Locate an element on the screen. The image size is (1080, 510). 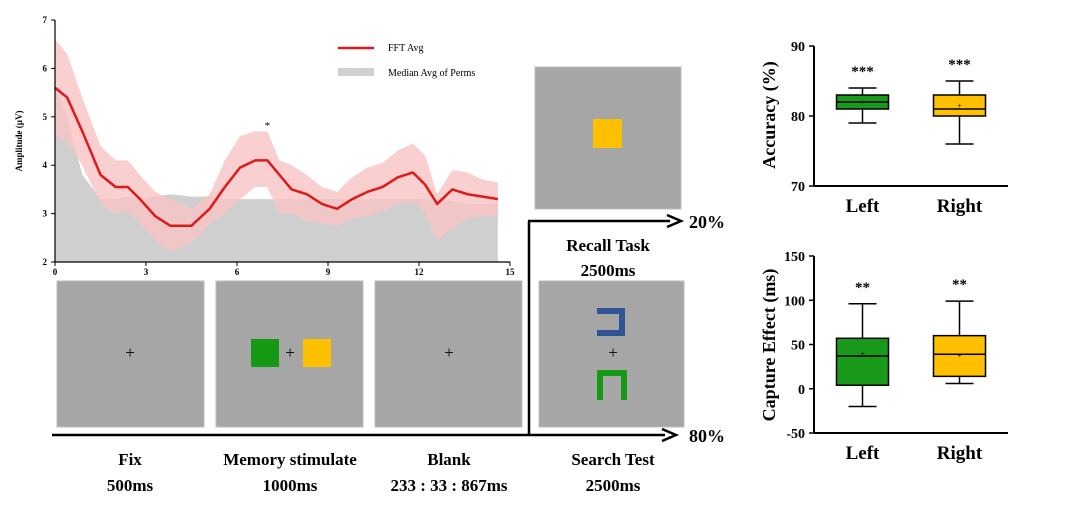
accuracy-chart: 70 80 90 + *** Left + *** Right Accuracy (%) is located at coordinates (883, 128).